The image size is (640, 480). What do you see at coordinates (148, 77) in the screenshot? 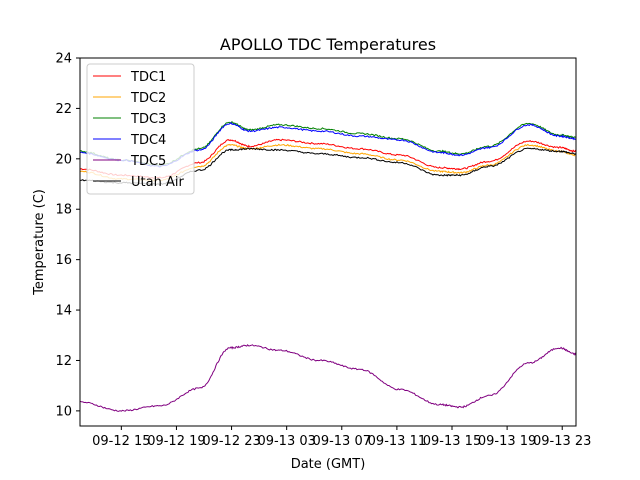
I see `legend-label: TDC1` at bounding box center [148, 77].